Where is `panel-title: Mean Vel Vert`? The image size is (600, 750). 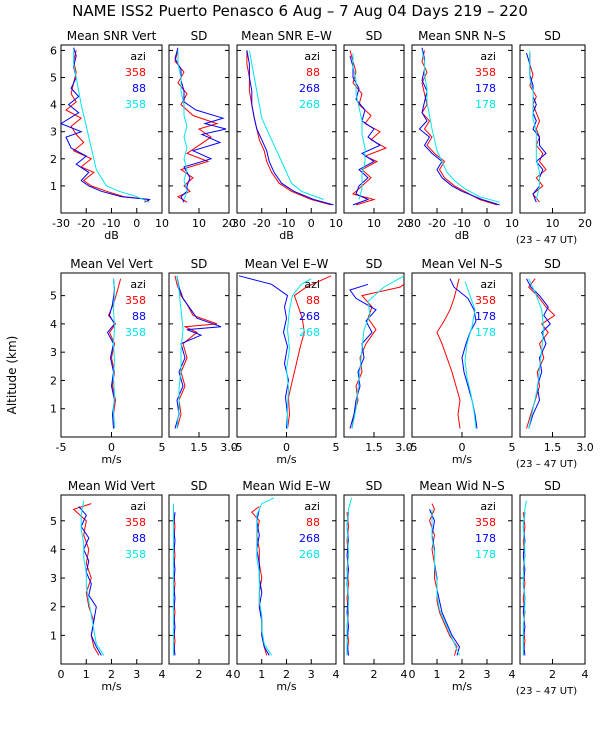 panel-title: Mean Vel Vert is located at coordinates (111, 264).